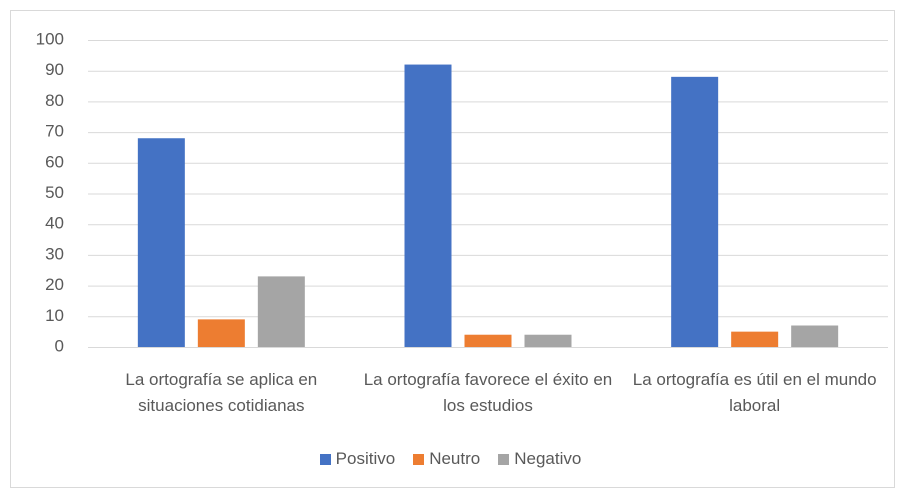  Describe the element at coordinates (54, 69) in the screenshot. I see `y-tick-label: 90` at that location.